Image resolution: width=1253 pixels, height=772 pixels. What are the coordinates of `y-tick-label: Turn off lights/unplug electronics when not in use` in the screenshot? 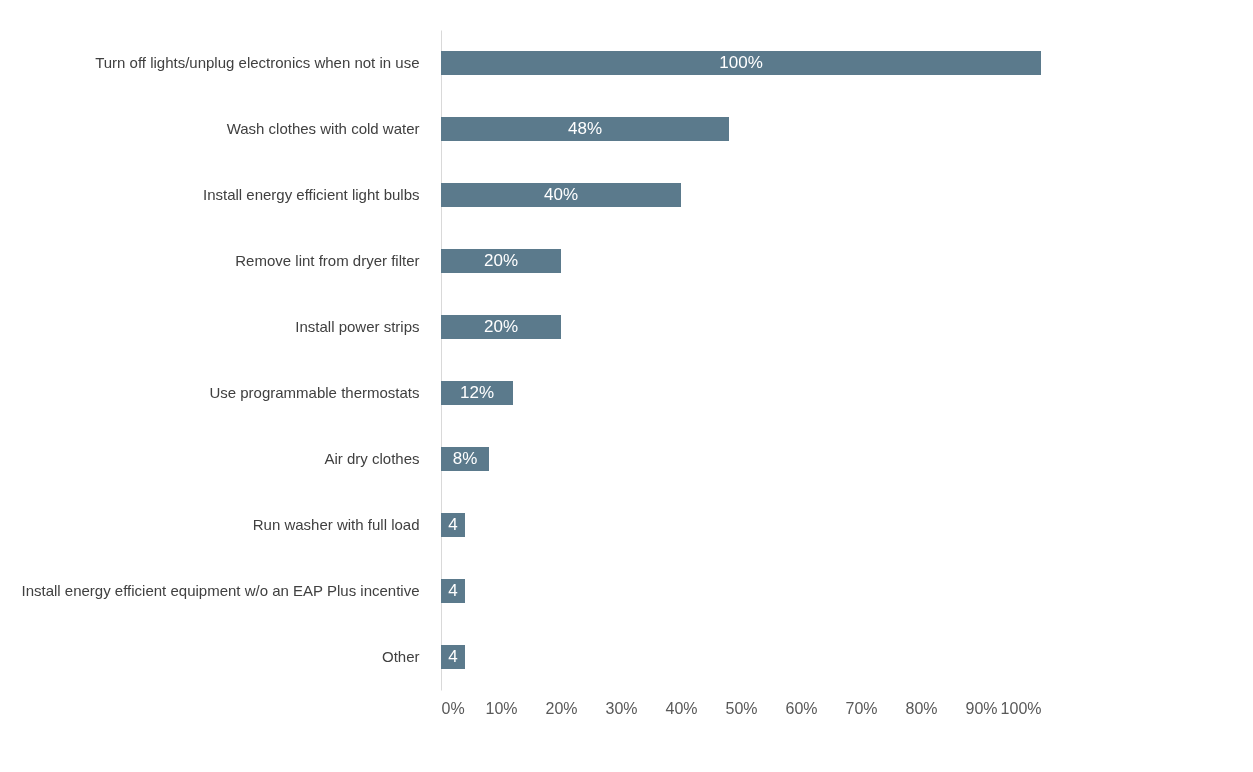 It's located at (257, 62).